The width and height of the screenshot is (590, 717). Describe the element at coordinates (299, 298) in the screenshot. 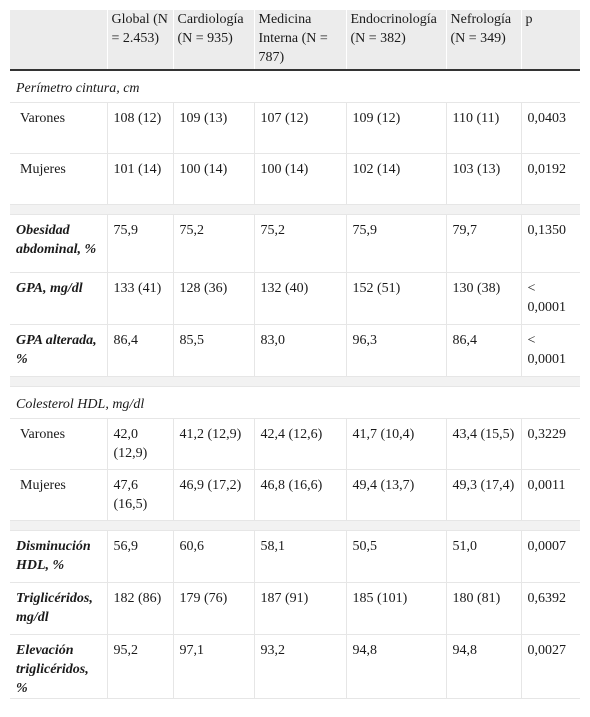

I see `table-cell: 132 (40)` at that location.